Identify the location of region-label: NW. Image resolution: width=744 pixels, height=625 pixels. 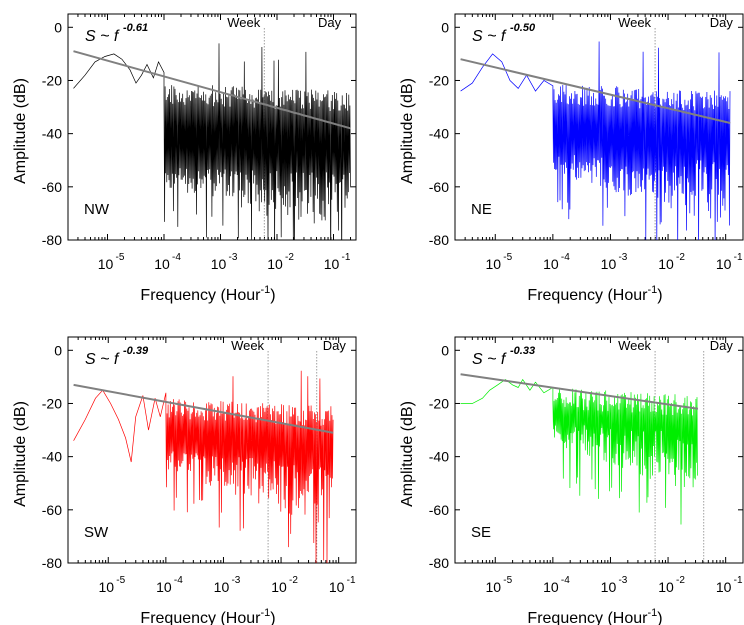
(97, 209).